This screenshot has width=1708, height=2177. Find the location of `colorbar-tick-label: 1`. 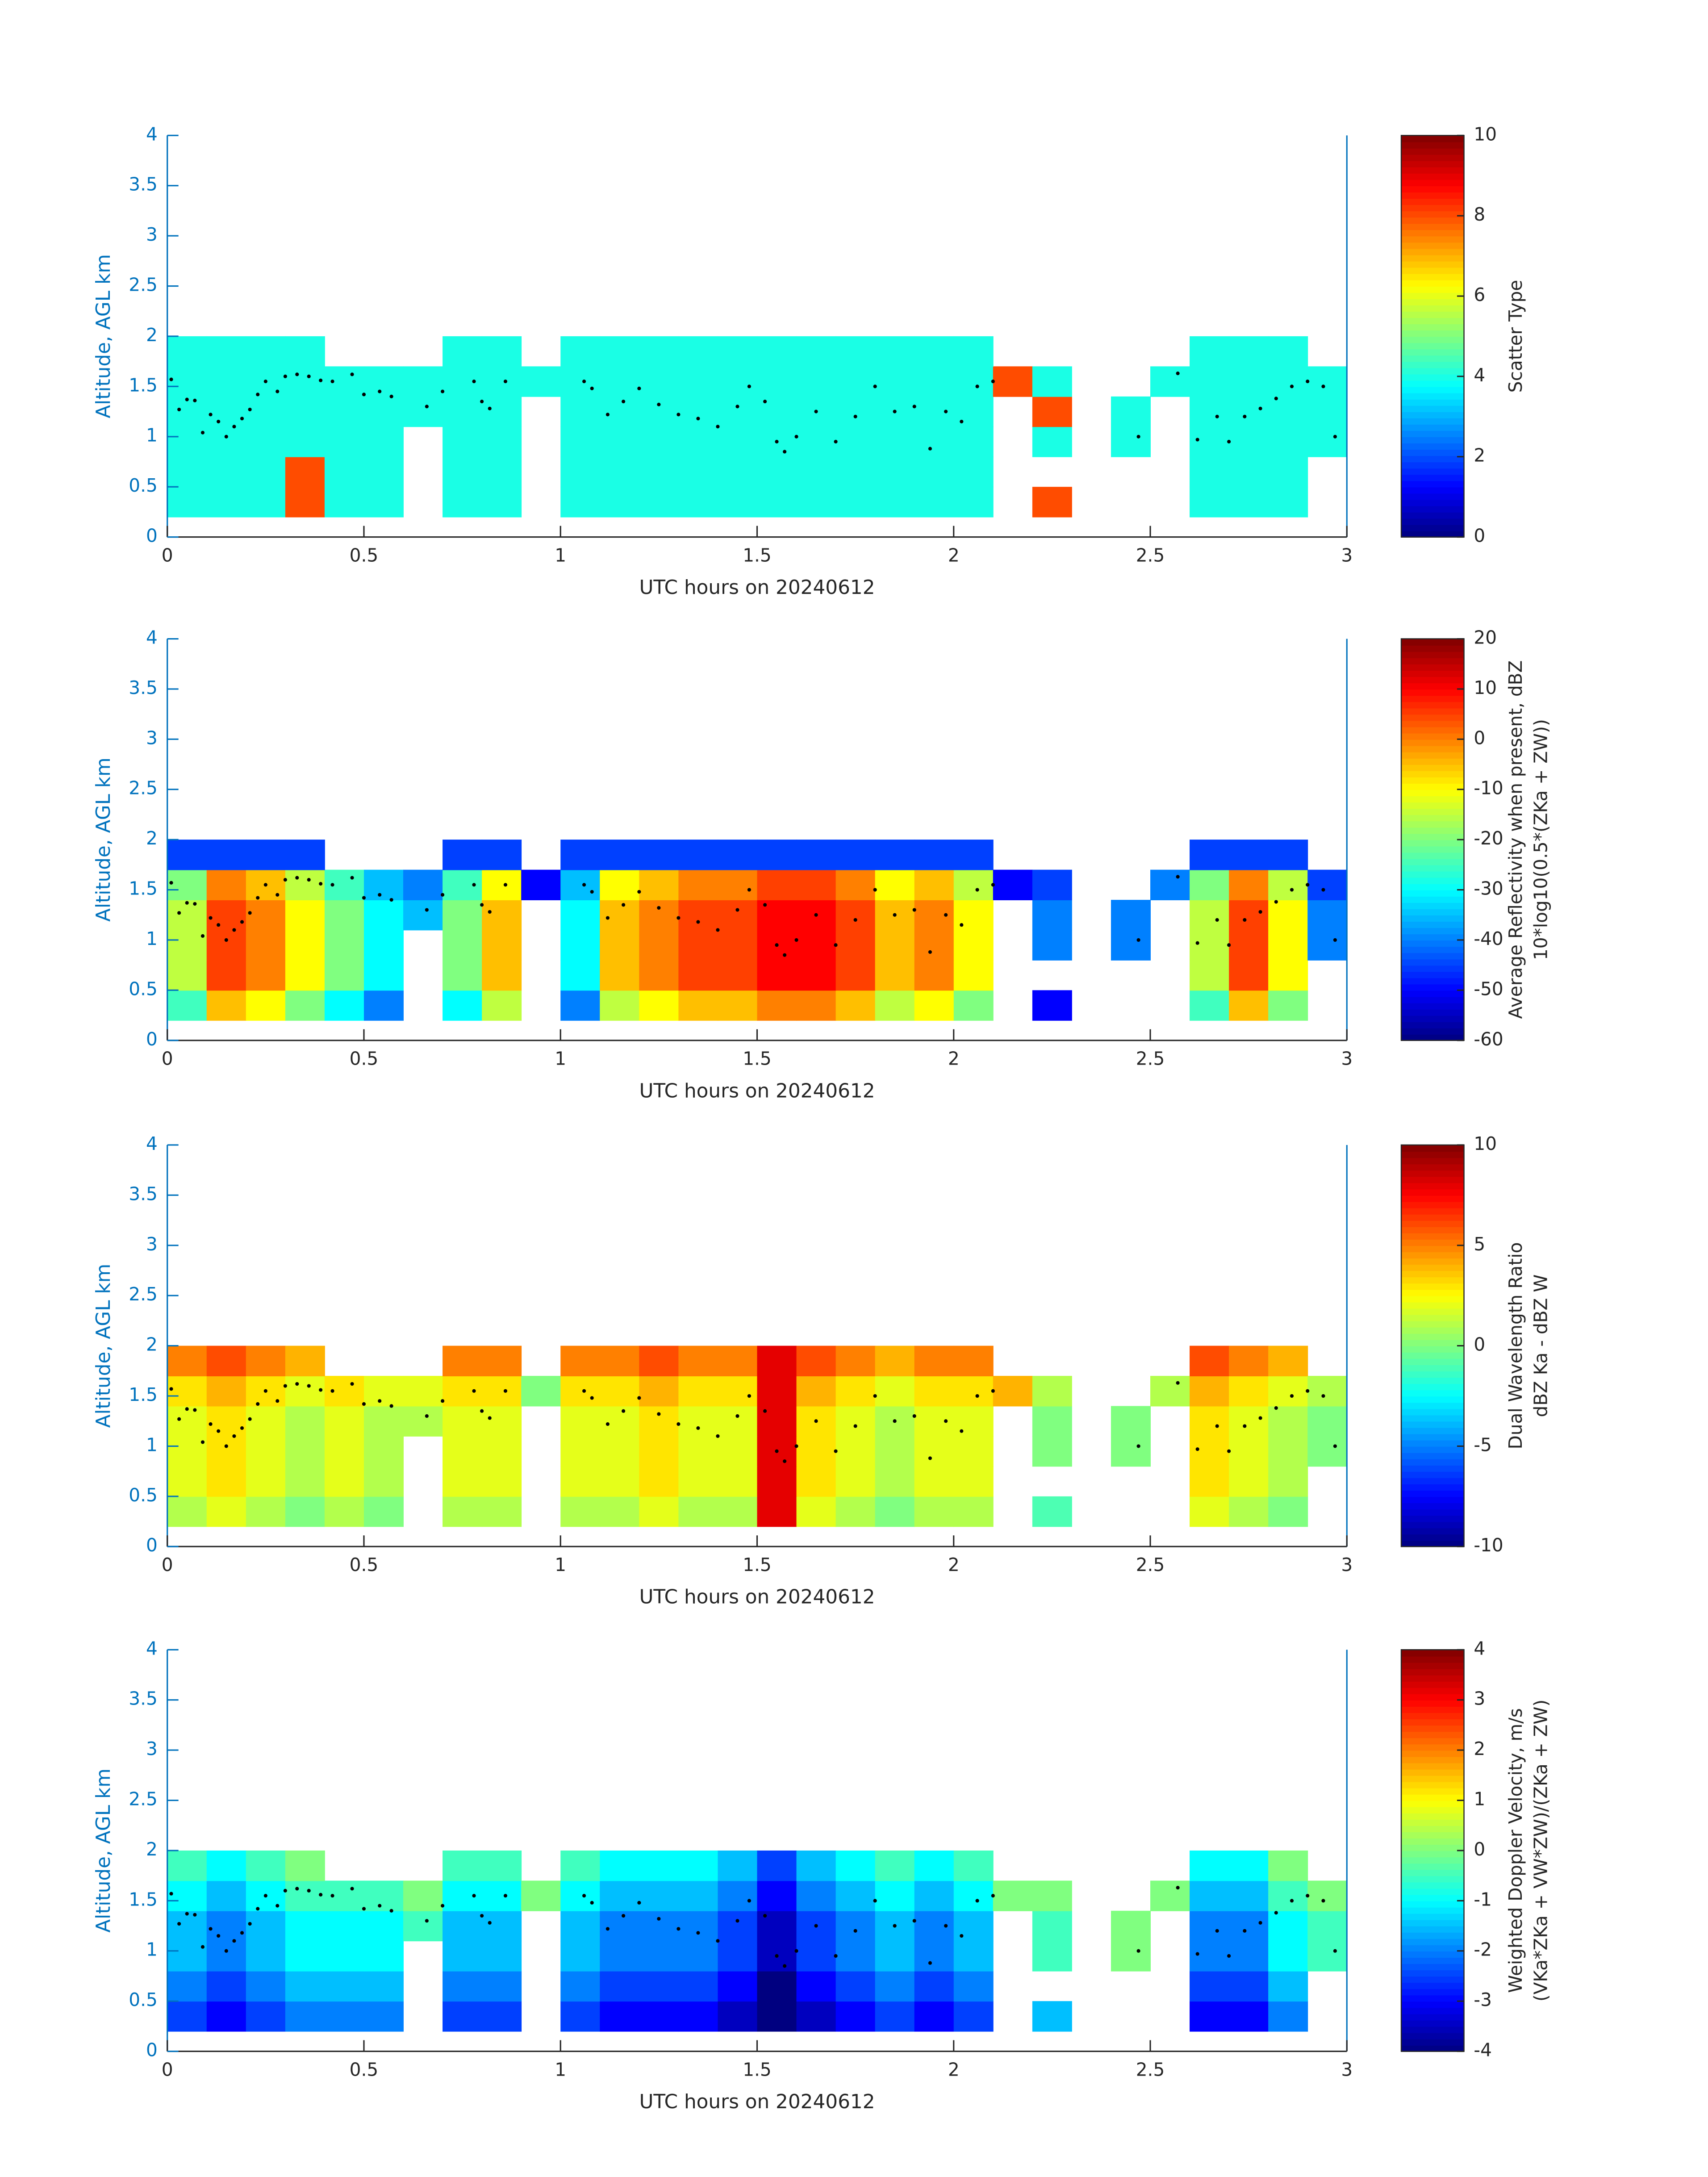

colorbar-tick-label: 1 is located at coordinates (1479, 1799).